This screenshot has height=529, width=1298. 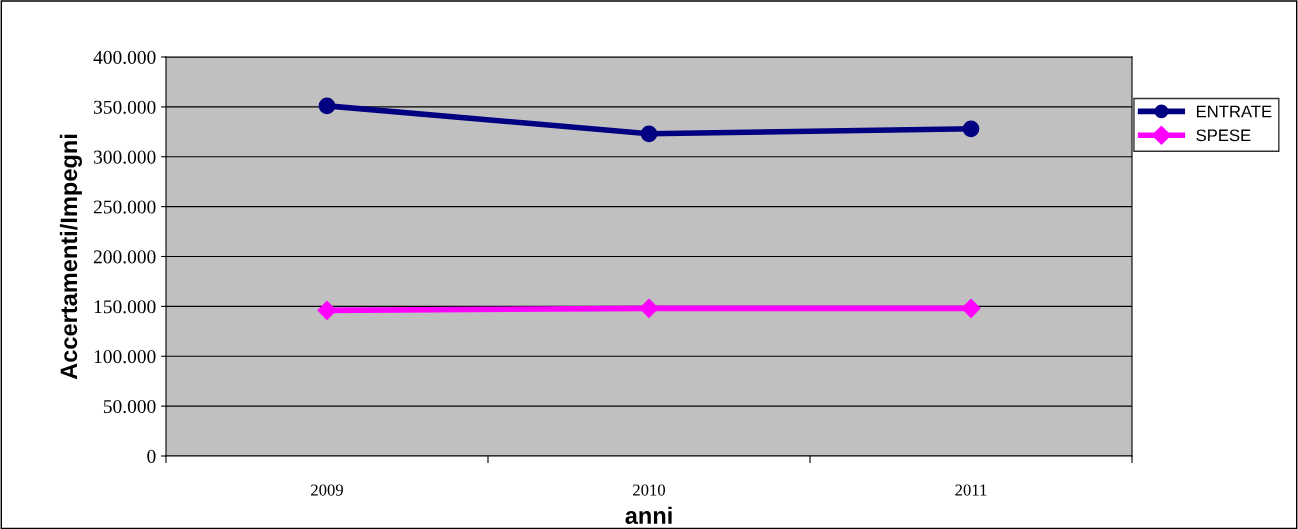 I want to click on x-tick-label: 2009, so click(x=327, y=490).